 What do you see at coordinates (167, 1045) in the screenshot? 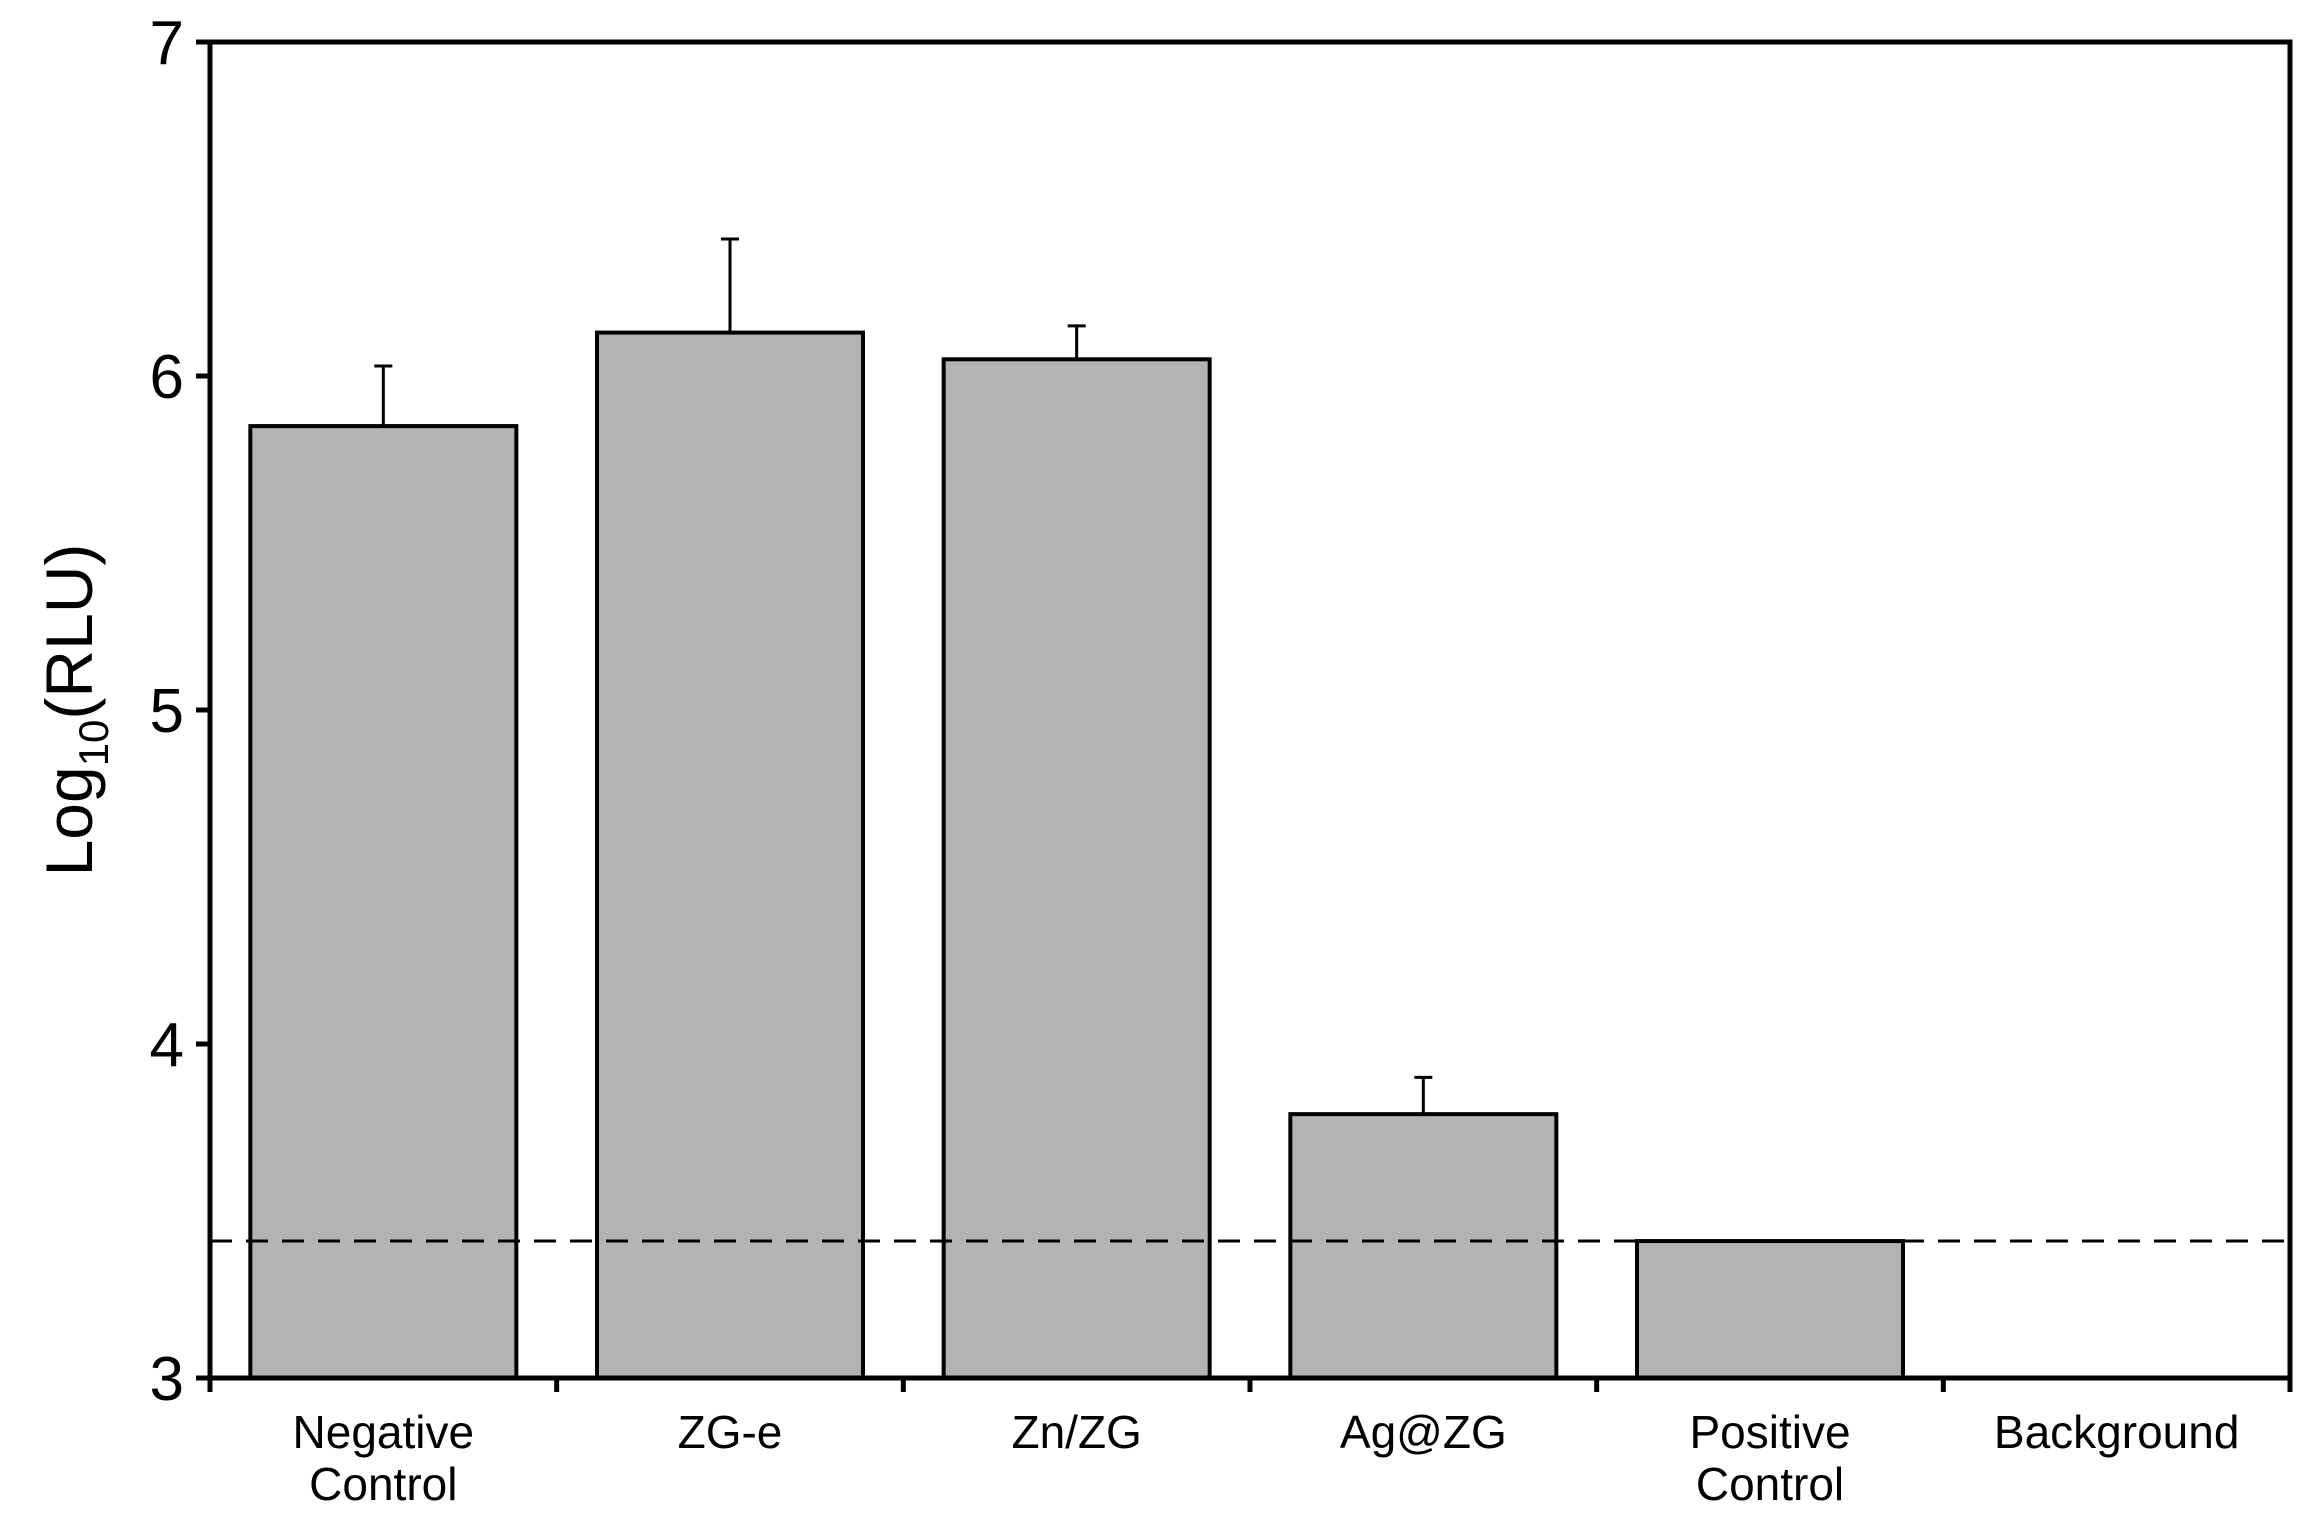
I see `y-tick-label-1: 4` at bounding box center [167, 1045].